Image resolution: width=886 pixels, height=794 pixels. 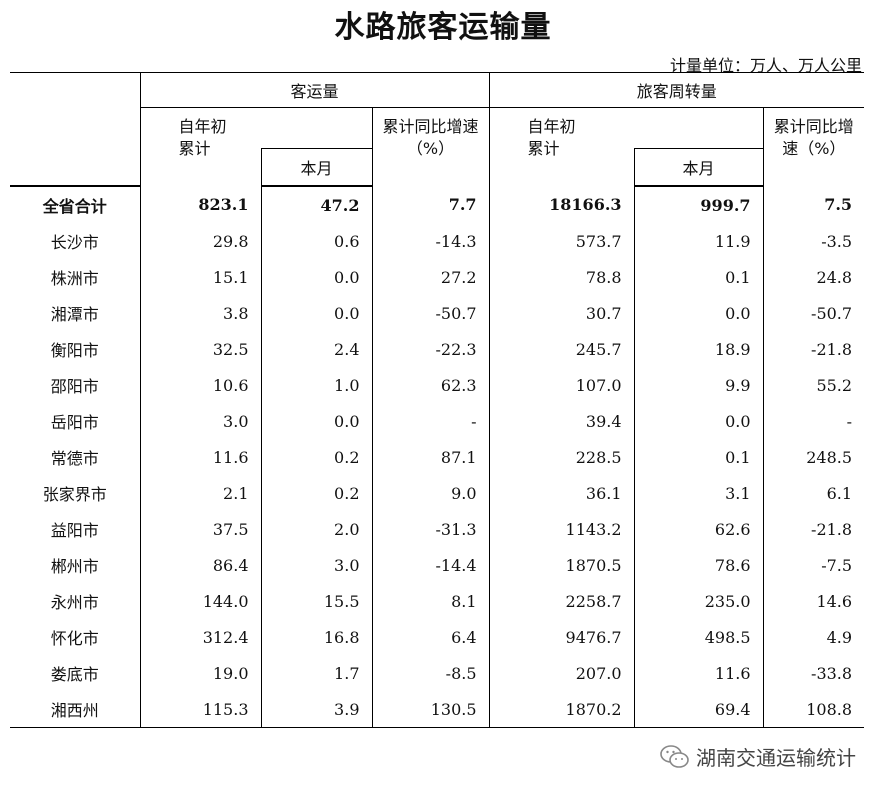 What do you see at coordinates (561, 277) in the screenshot?
I see `cell-t-ytd: 78.8` at bounding box center [561, 277].